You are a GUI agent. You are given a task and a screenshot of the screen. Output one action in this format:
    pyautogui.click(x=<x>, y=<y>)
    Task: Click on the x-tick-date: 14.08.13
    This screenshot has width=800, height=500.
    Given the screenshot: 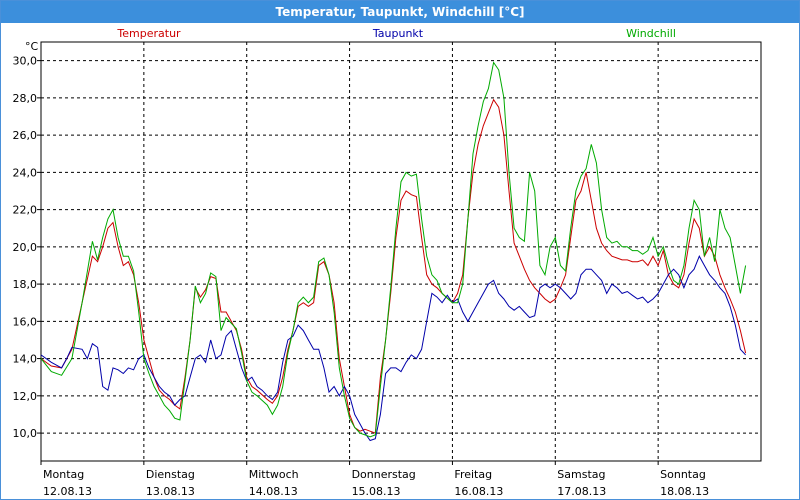 What is the action you would take?
    pyautogui.click(x=273, y=491)
    